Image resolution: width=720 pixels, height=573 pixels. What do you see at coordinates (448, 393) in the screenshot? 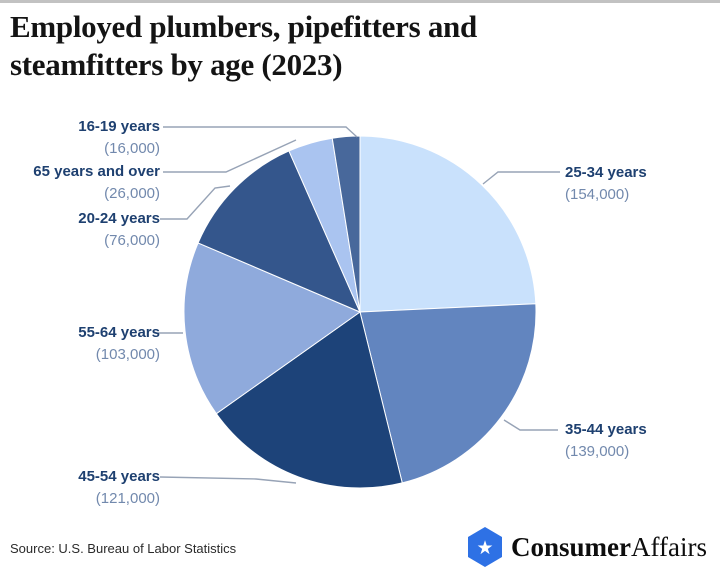
I see `pie-slice-35-44-years` at bounding box center [448, 393].